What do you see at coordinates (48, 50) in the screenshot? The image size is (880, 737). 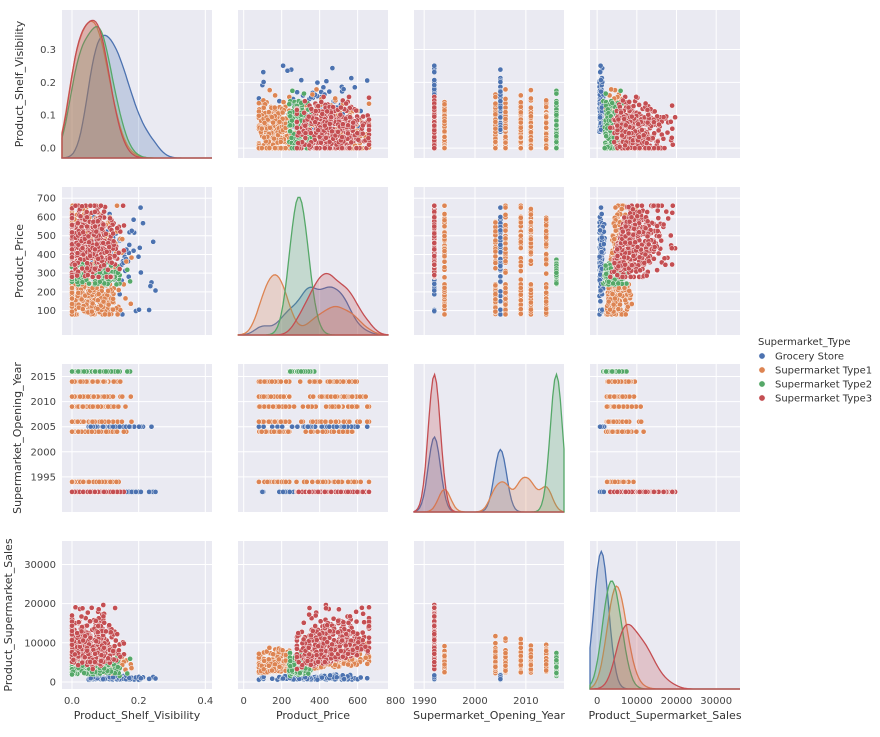 I see `y-tick-label: 0.3` at bounding box center [48, 50].